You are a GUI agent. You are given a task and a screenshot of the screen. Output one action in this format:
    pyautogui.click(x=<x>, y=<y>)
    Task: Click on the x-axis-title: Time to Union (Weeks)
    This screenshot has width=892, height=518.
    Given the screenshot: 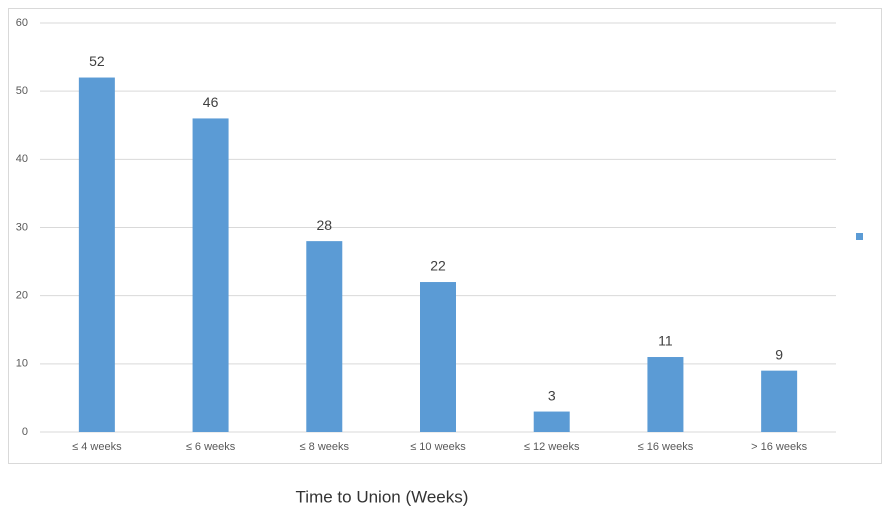 What is the action you would take?
    pyautogui.click(x=382, y=496)
    